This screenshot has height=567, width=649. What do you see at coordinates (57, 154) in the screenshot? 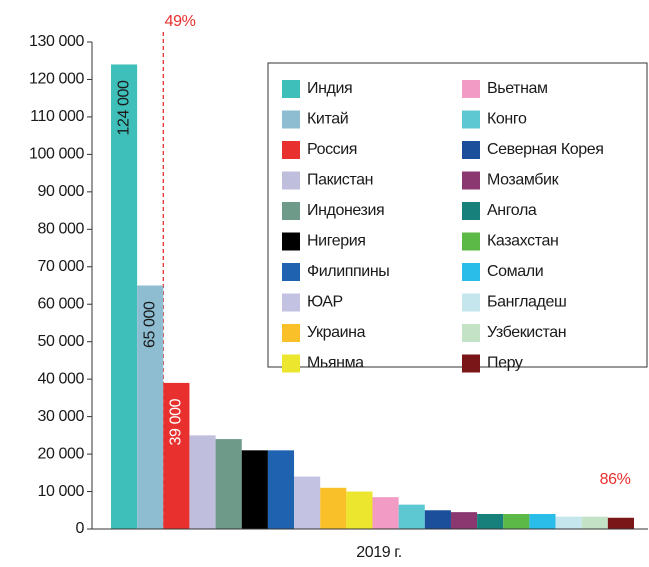
I see `y-tick-label: 100 000` at bounding box center [57, 154].